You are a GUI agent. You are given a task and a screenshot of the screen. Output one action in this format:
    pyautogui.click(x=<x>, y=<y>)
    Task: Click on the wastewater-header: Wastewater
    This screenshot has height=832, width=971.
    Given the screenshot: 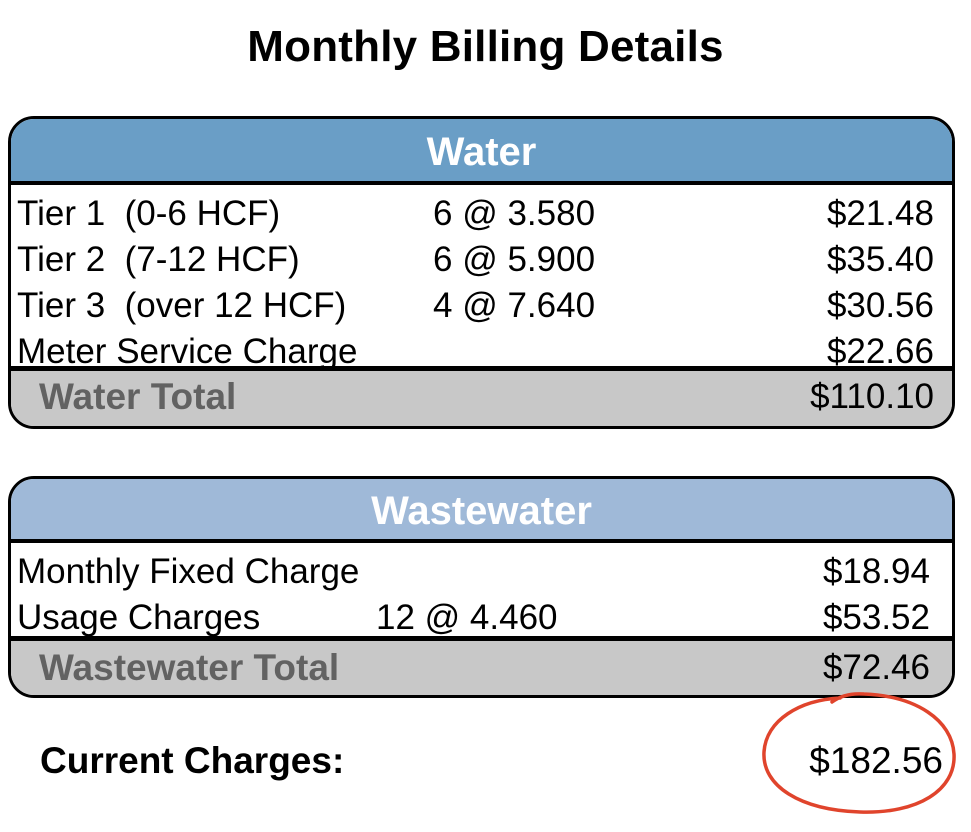 What is the action you would take?
    pyautogui.click(x=481, y=511)
    